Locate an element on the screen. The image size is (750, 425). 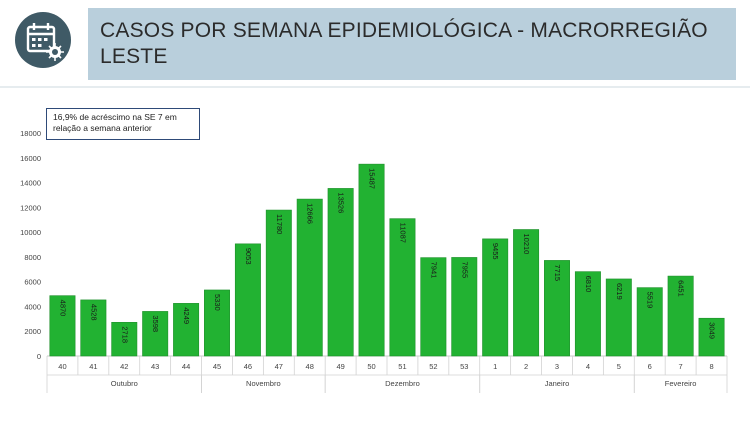
y-tick-label: 10000 is located at coordinates (30, 232).